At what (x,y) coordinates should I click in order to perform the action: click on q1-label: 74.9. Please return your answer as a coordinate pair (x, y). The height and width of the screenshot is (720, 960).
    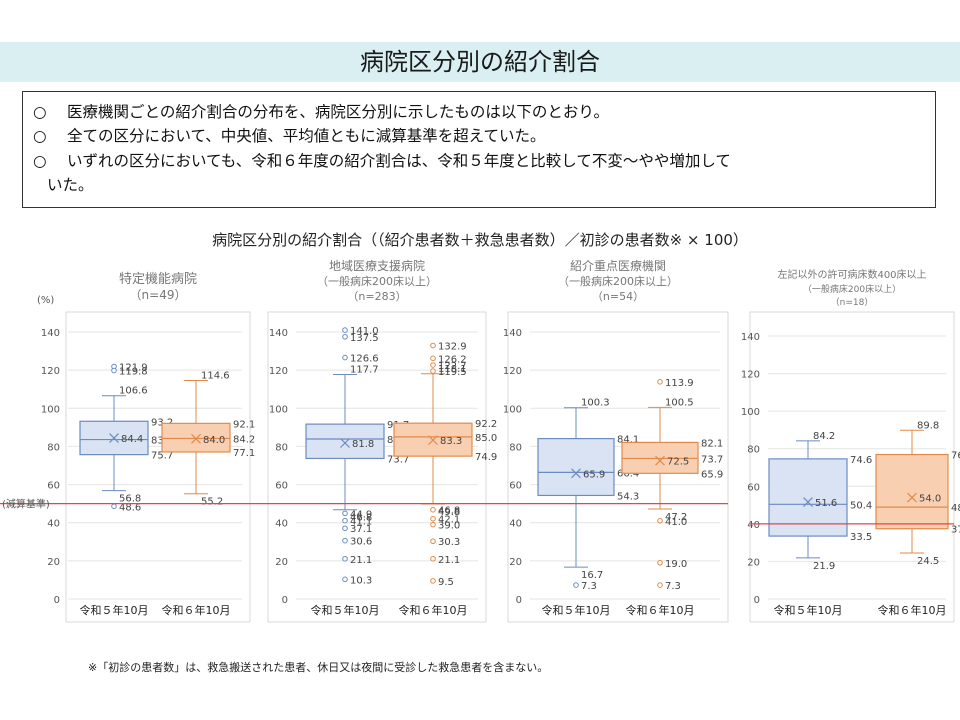
    Looking at the image, I should click on (486, 457).